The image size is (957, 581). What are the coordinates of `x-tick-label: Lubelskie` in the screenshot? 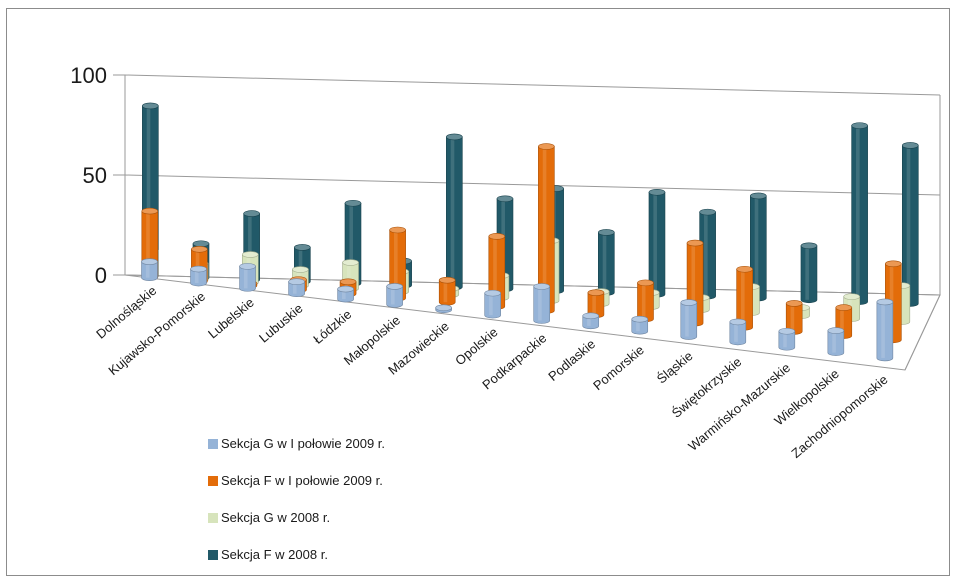 It's located at (231, 318).